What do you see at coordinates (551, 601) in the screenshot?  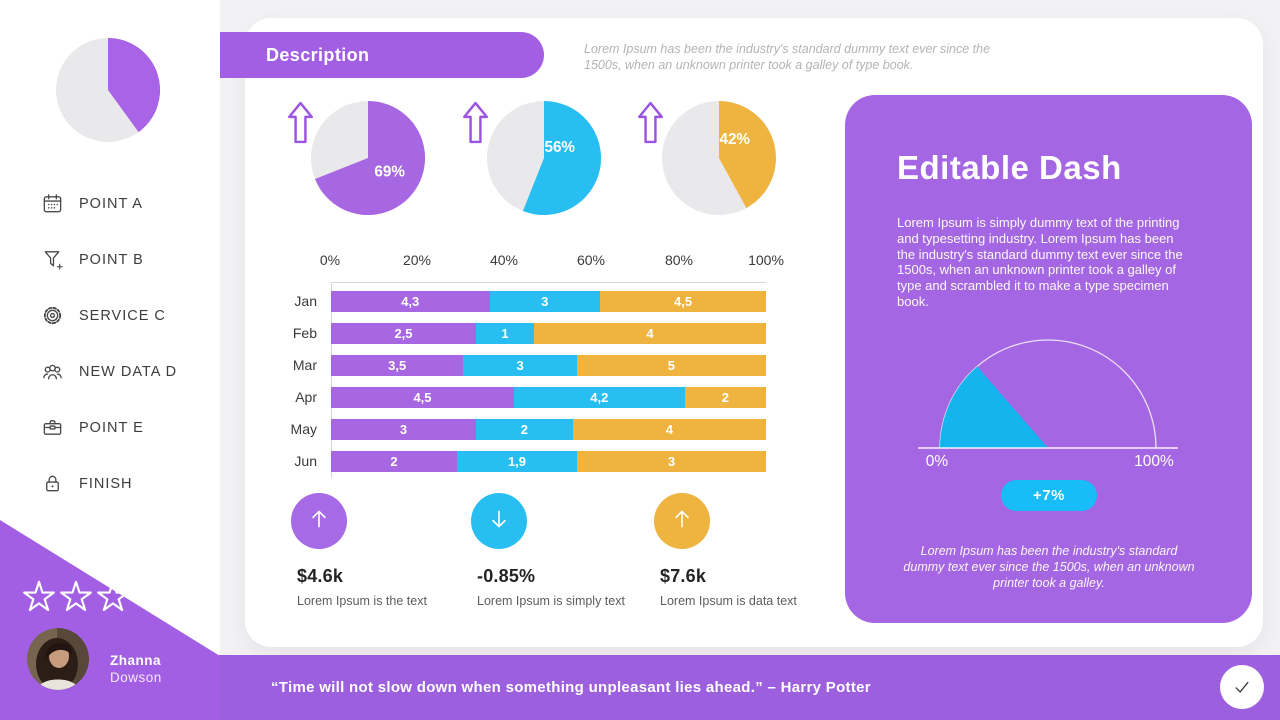 I see `kpi-caption: Lorem Ipsum is simply text` at bounding box center [551, 601].